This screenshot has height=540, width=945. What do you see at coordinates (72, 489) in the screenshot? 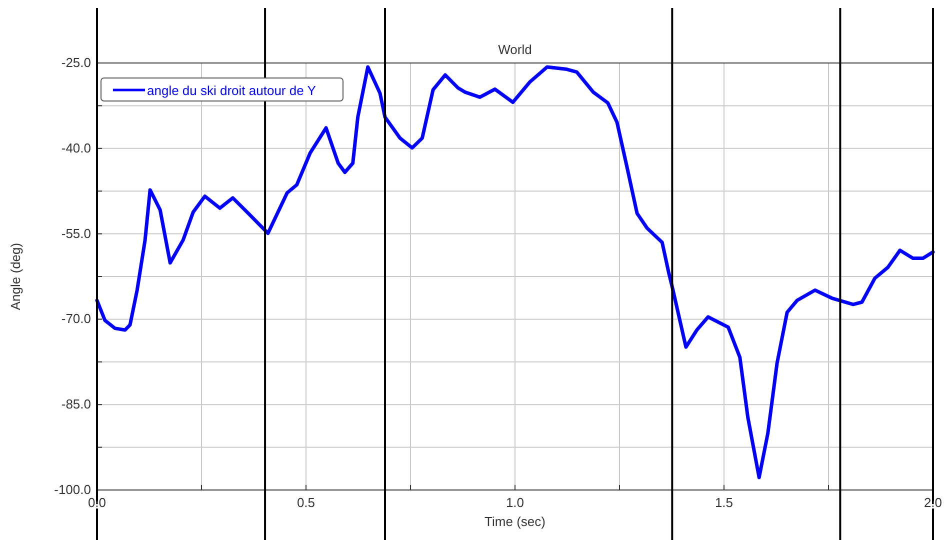
I see `y-tick-label: -100.0` at bounding box center [72, 489].